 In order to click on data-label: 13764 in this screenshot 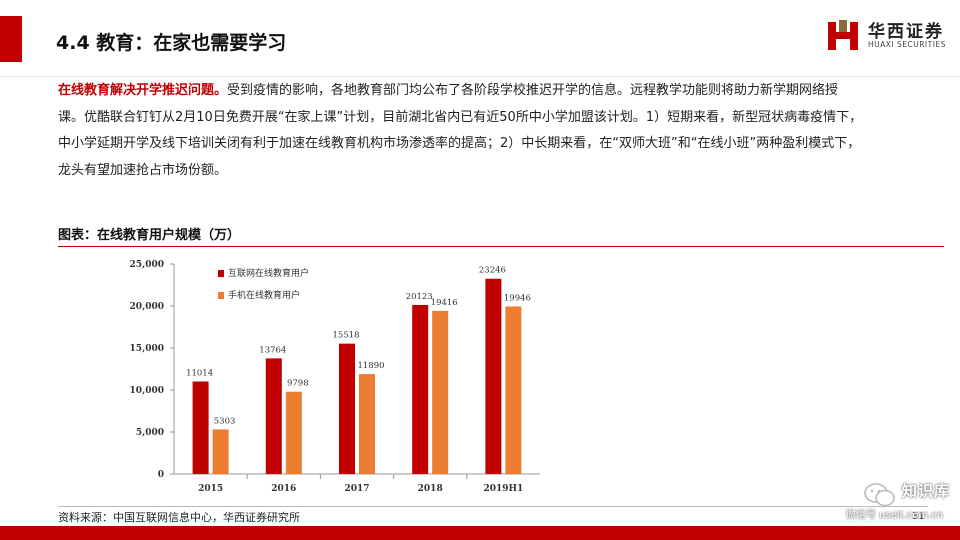, I will do `click(272, 350)`.